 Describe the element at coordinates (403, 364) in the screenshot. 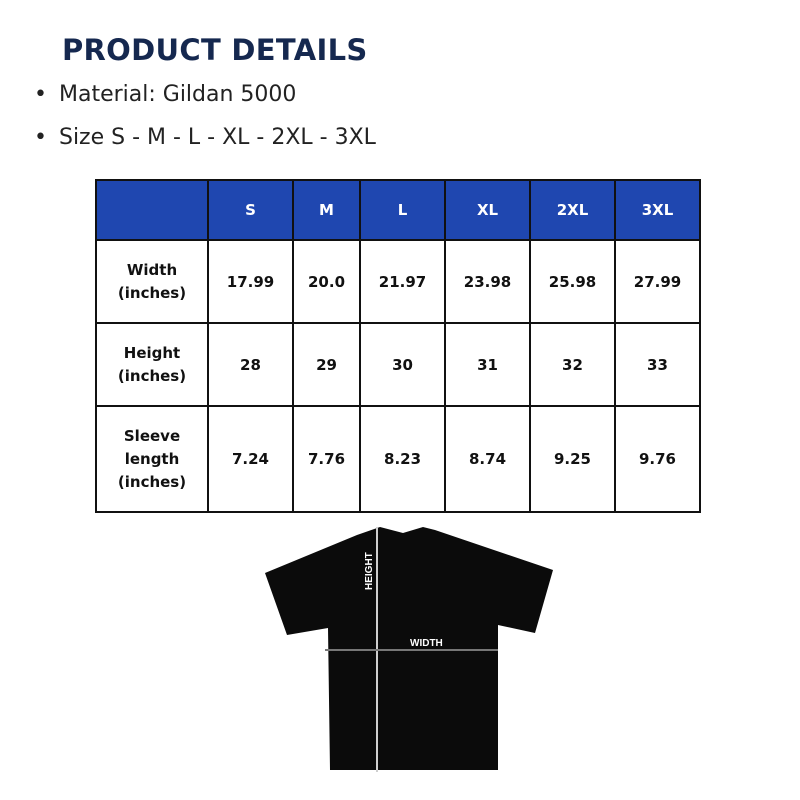

I see `table-cell: 30` at that location.